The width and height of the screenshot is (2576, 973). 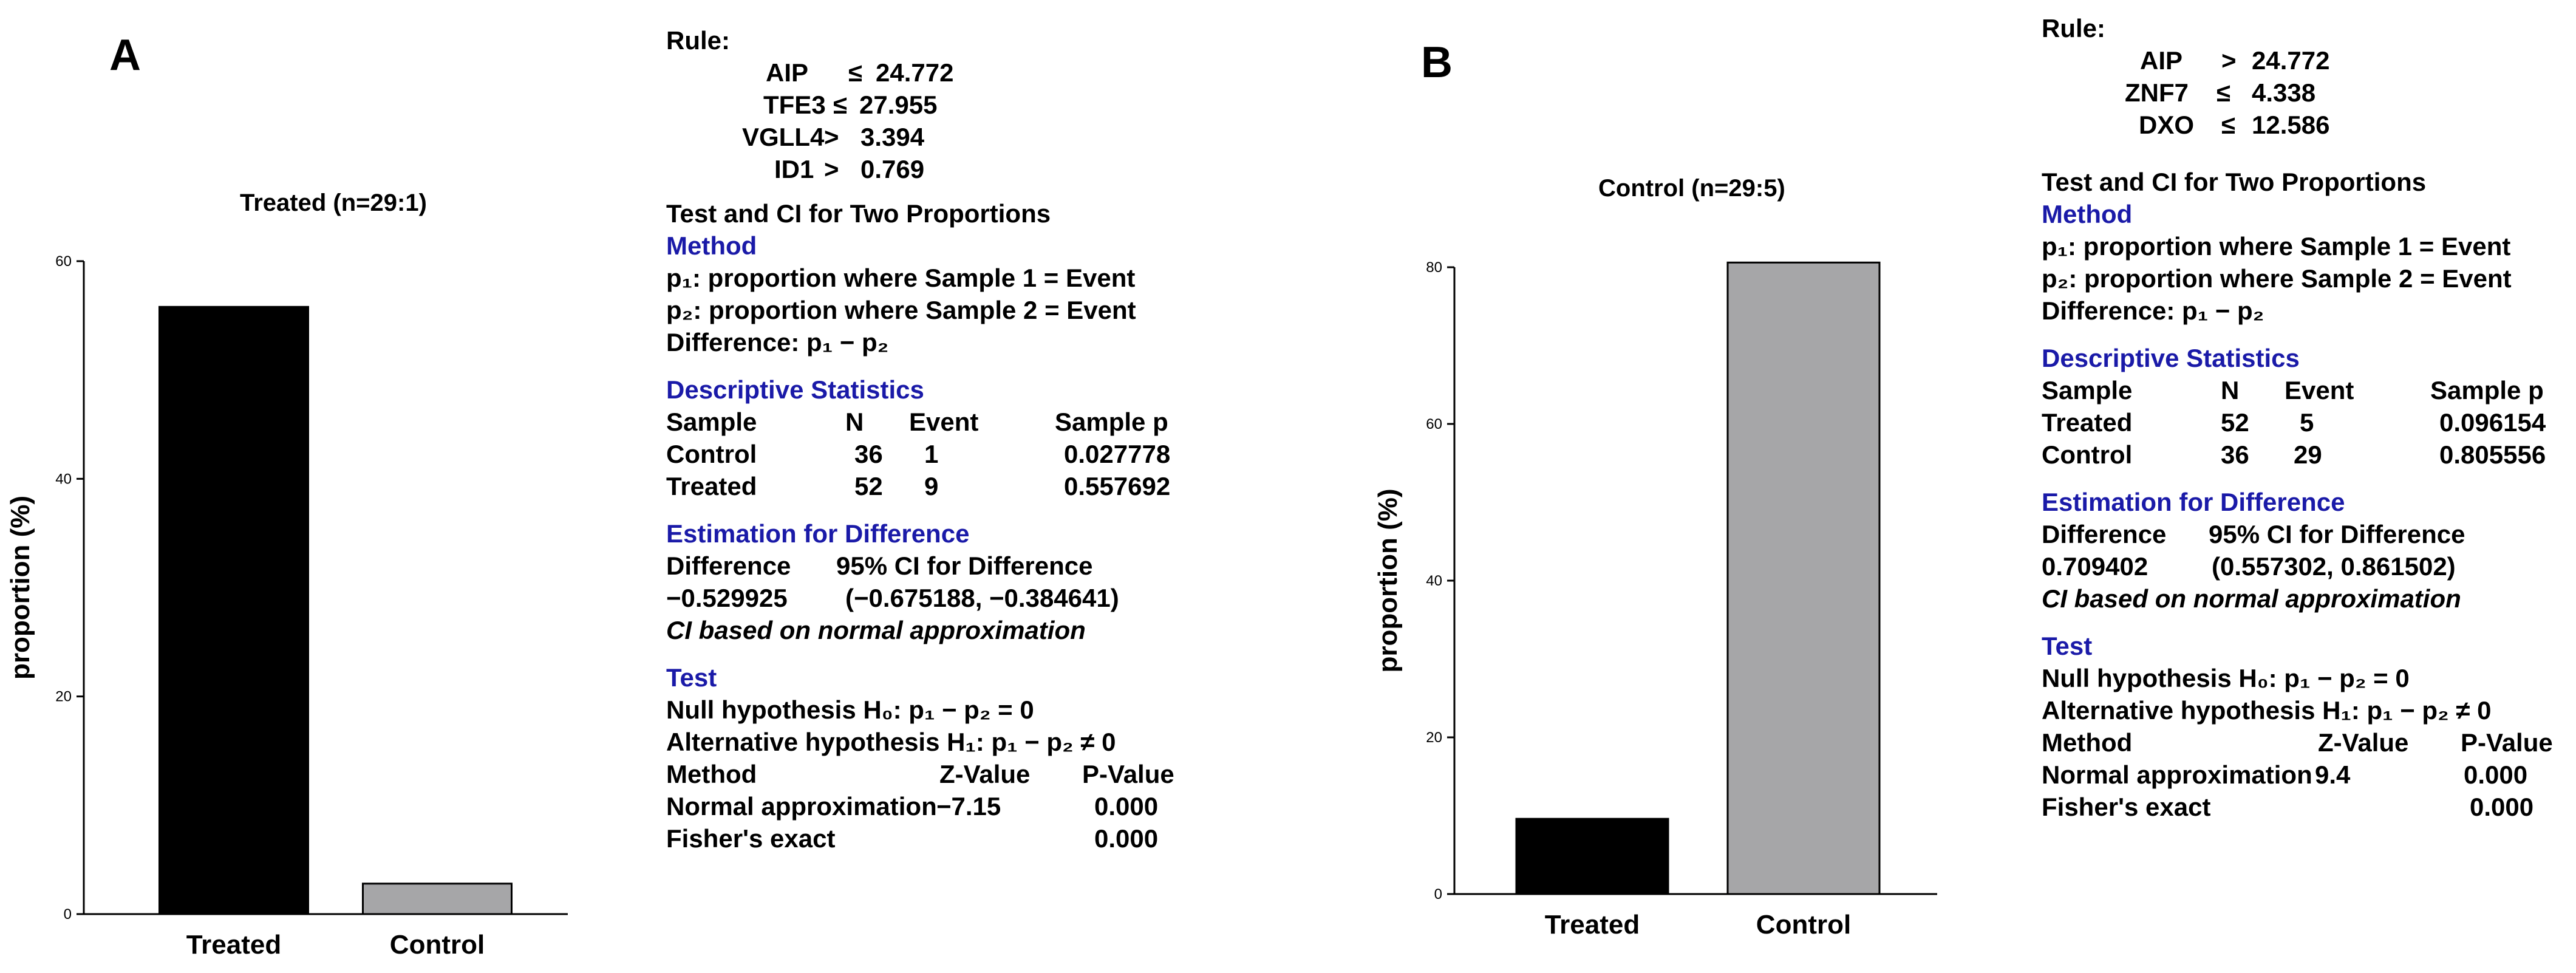 I want to click on rule-row: VGLL4 > 3.394, so click(x=834, y=137).